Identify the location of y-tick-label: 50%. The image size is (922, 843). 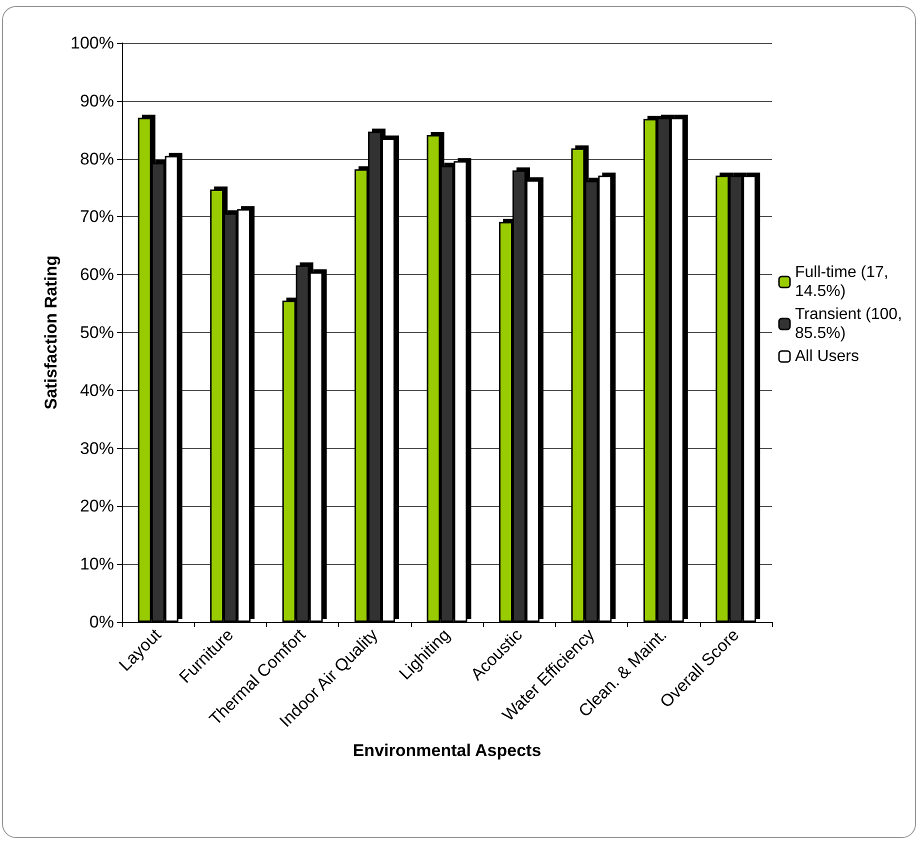
(97, 332).